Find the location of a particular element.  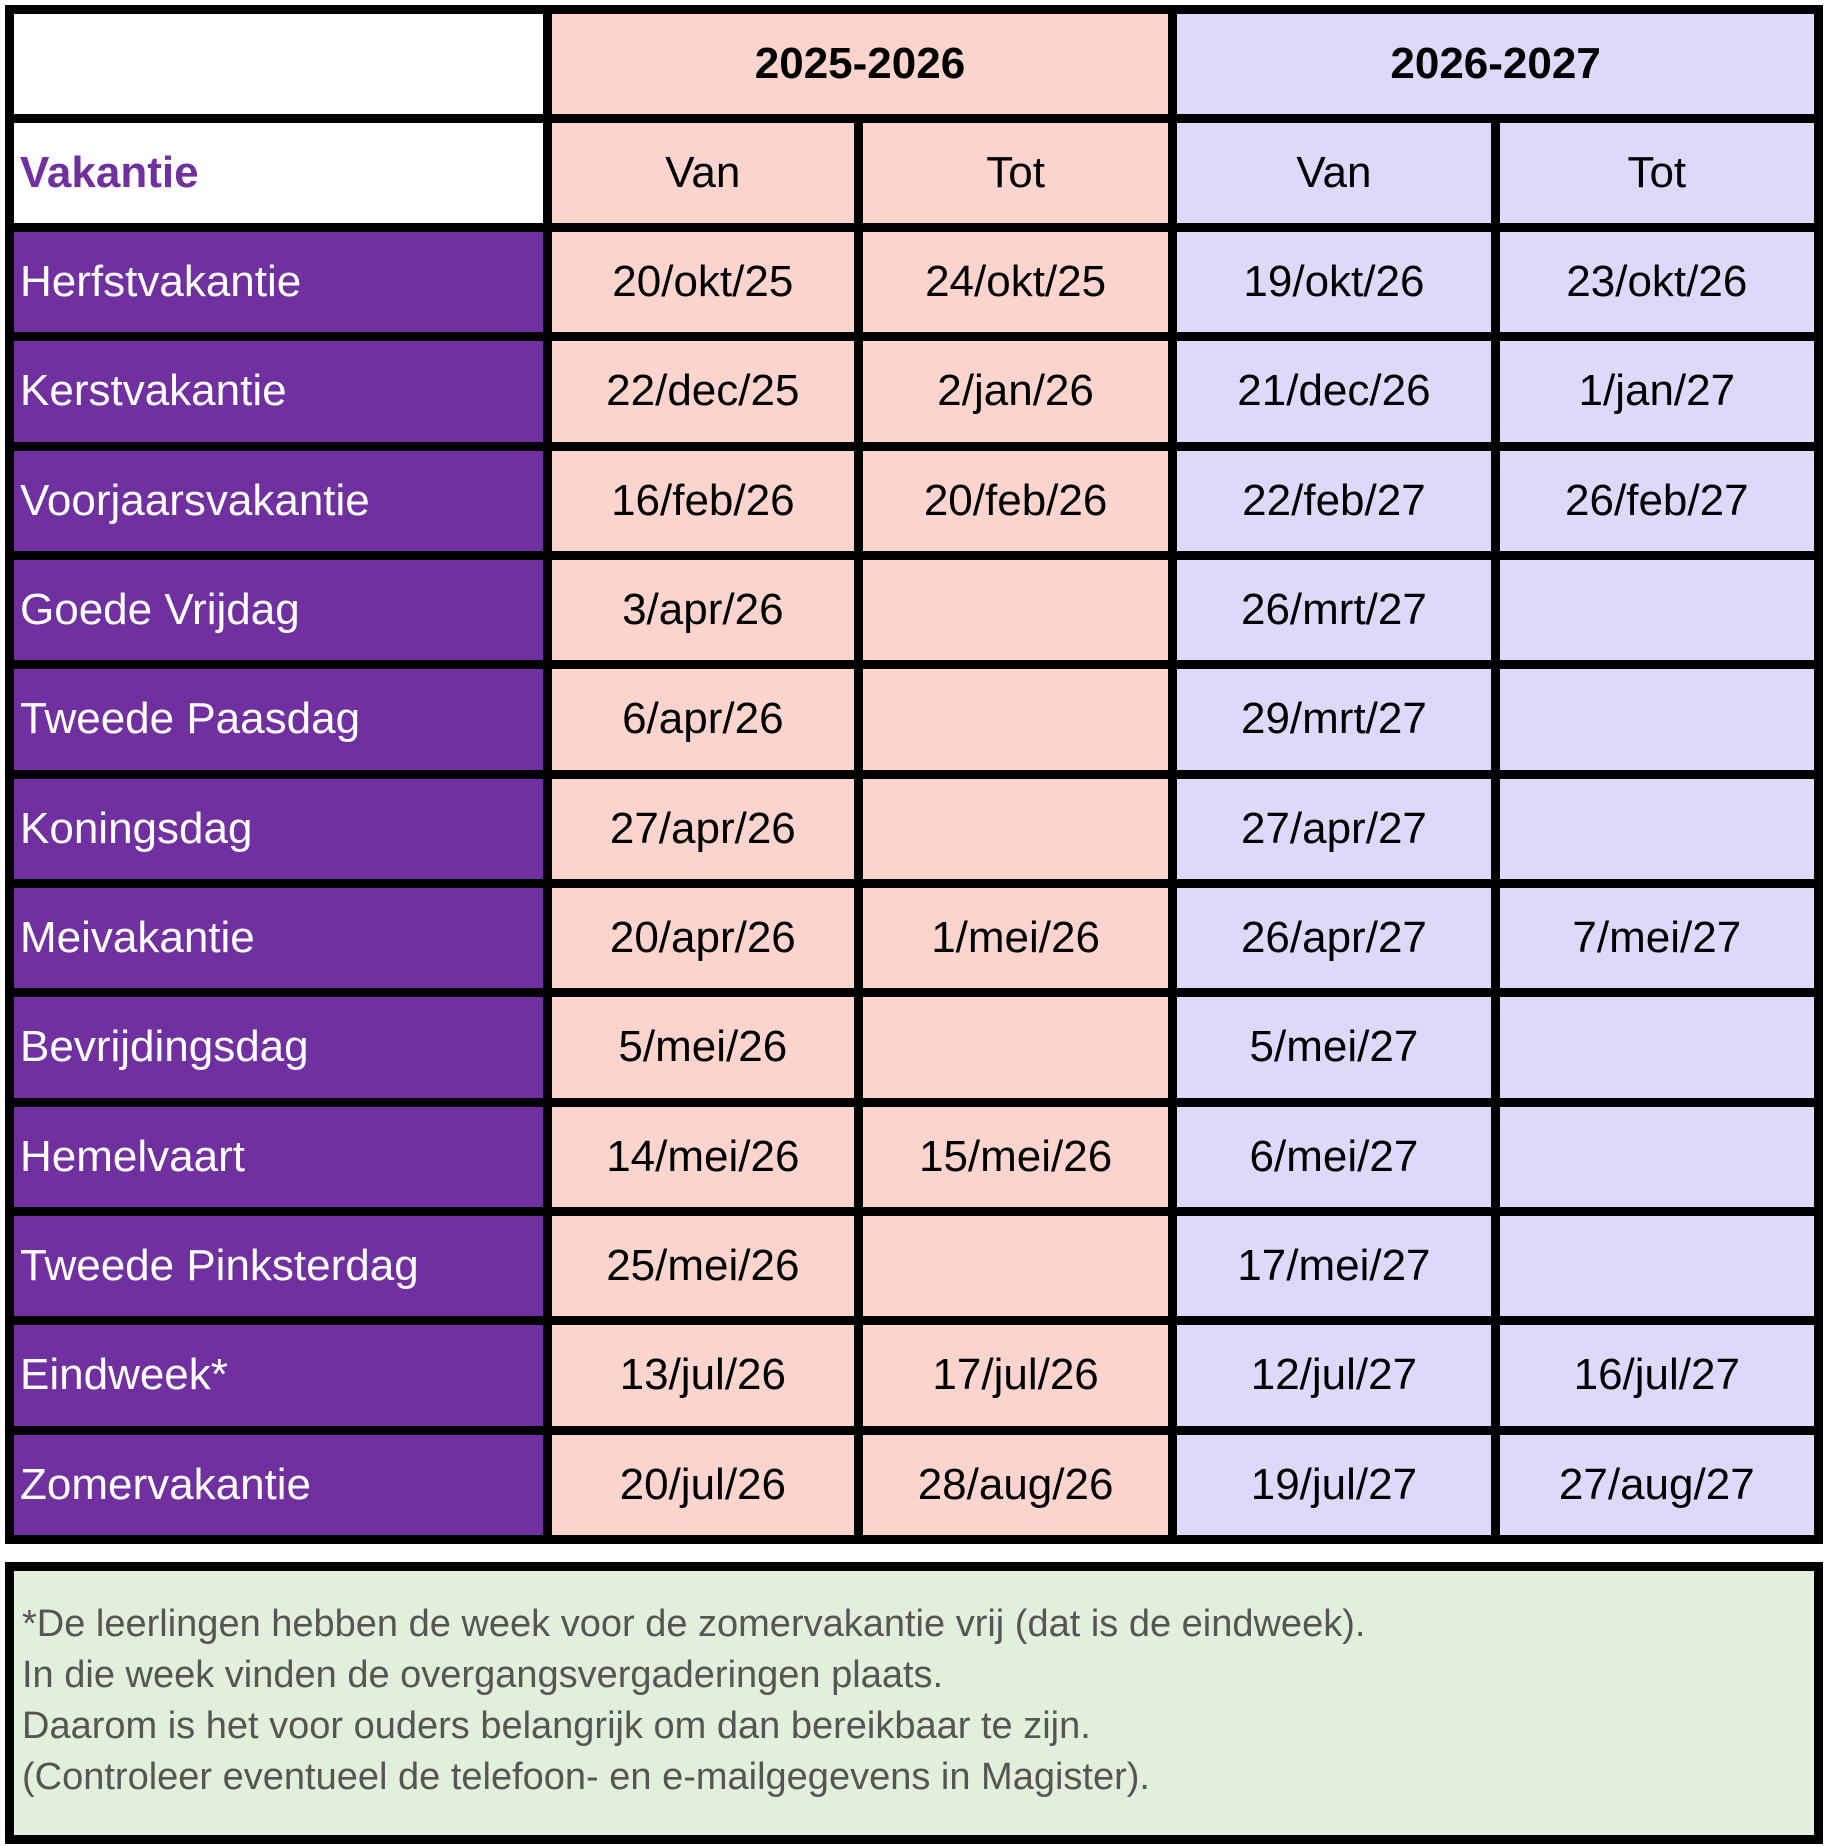

date-cell: 20/feb/26 is located at coordinates (1015, 500).